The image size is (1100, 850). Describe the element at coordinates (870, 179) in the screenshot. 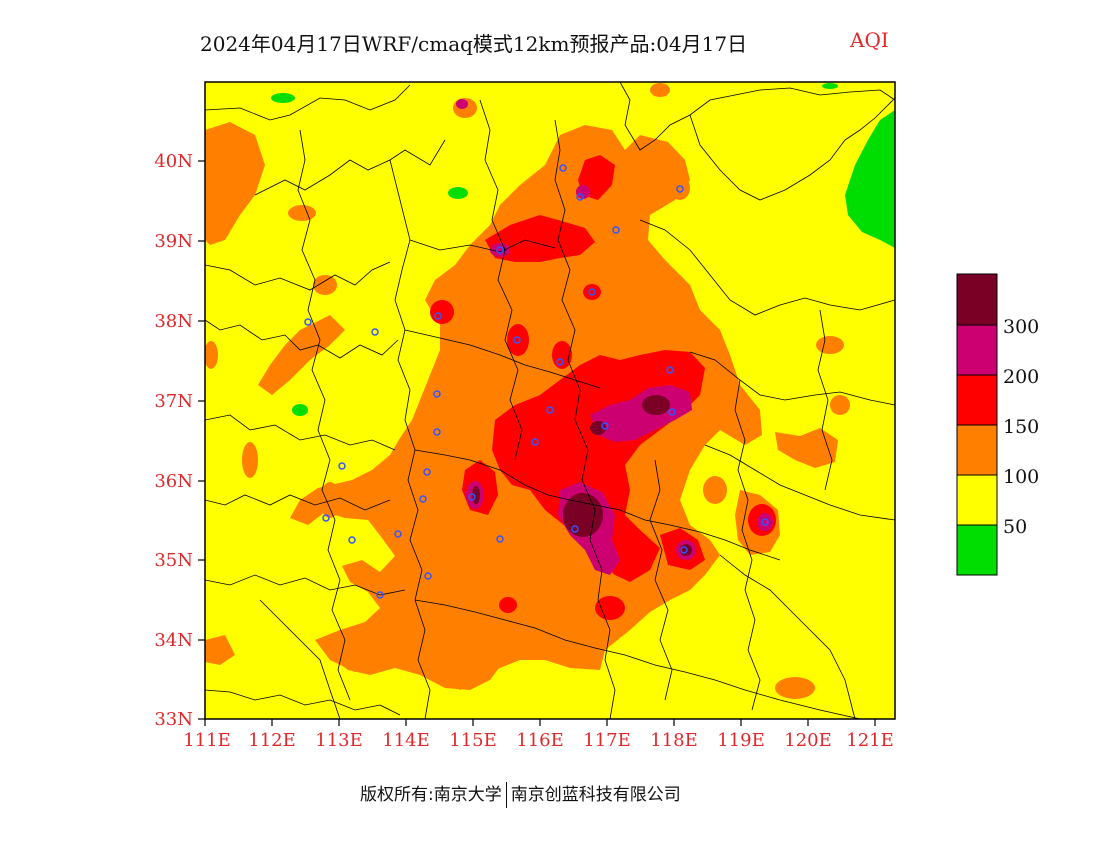

I see `aqi-region-good-east` at that location.